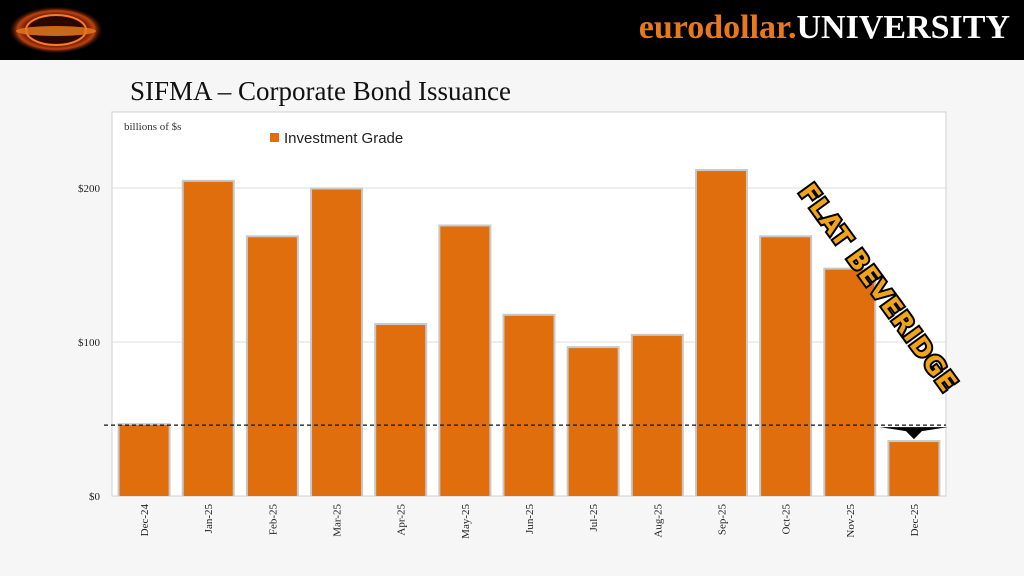 Image resolution: width=1024 pixels, height=576 pixels. I want to click on legend-swatch, so click(274, 137).